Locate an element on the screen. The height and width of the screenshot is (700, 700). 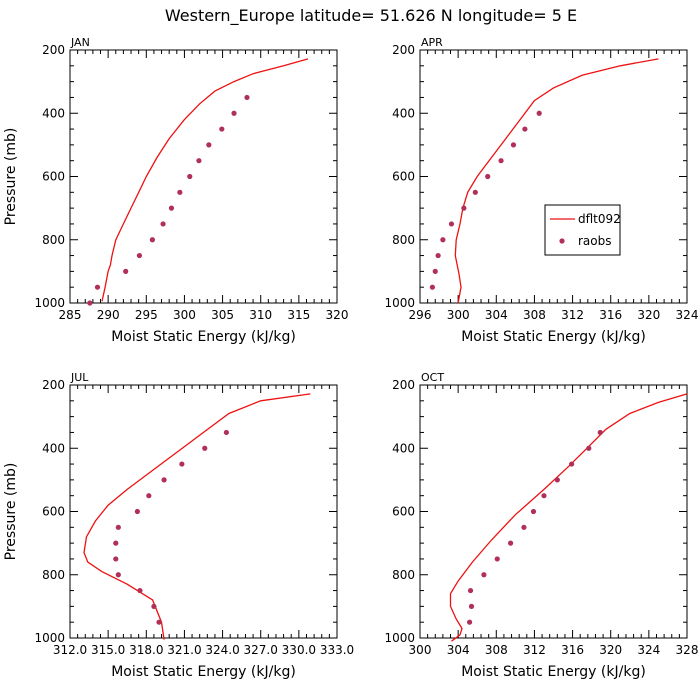
legend-box is located at coordinates (582, 230).